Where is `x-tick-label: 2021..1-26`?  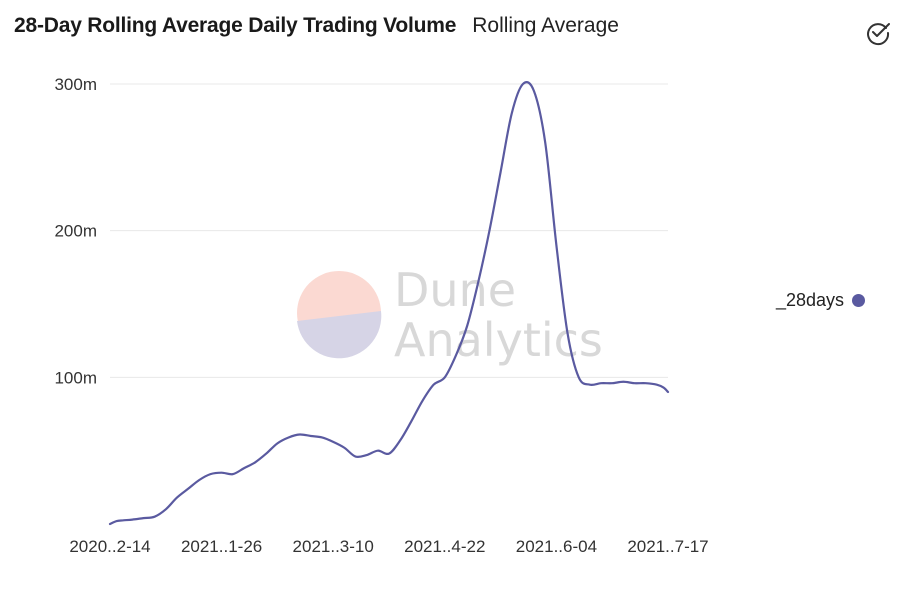 x-tick-label: 2021..1-26 is located at coordinates (221, 546).